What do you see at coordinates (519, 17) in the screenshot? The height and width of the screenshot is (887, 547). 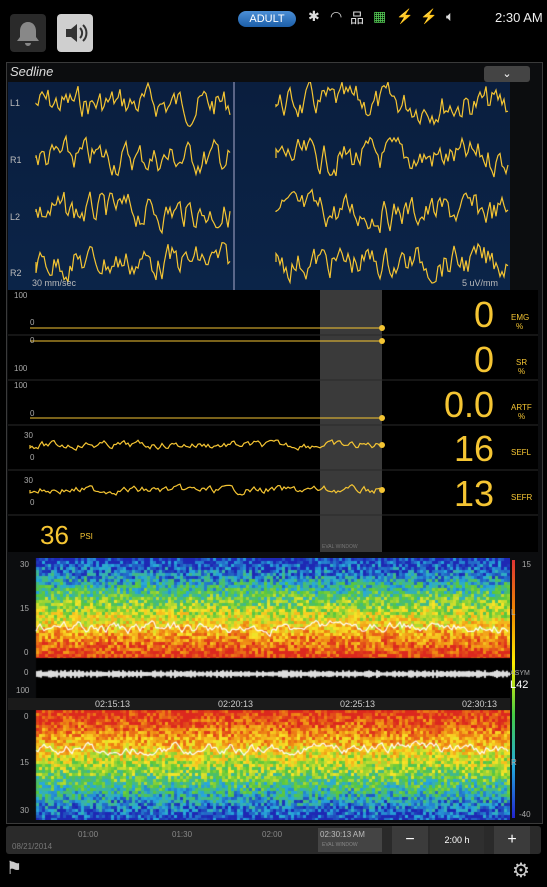 I see `clock: 2:30 AM` at bounding box center [519, 17].